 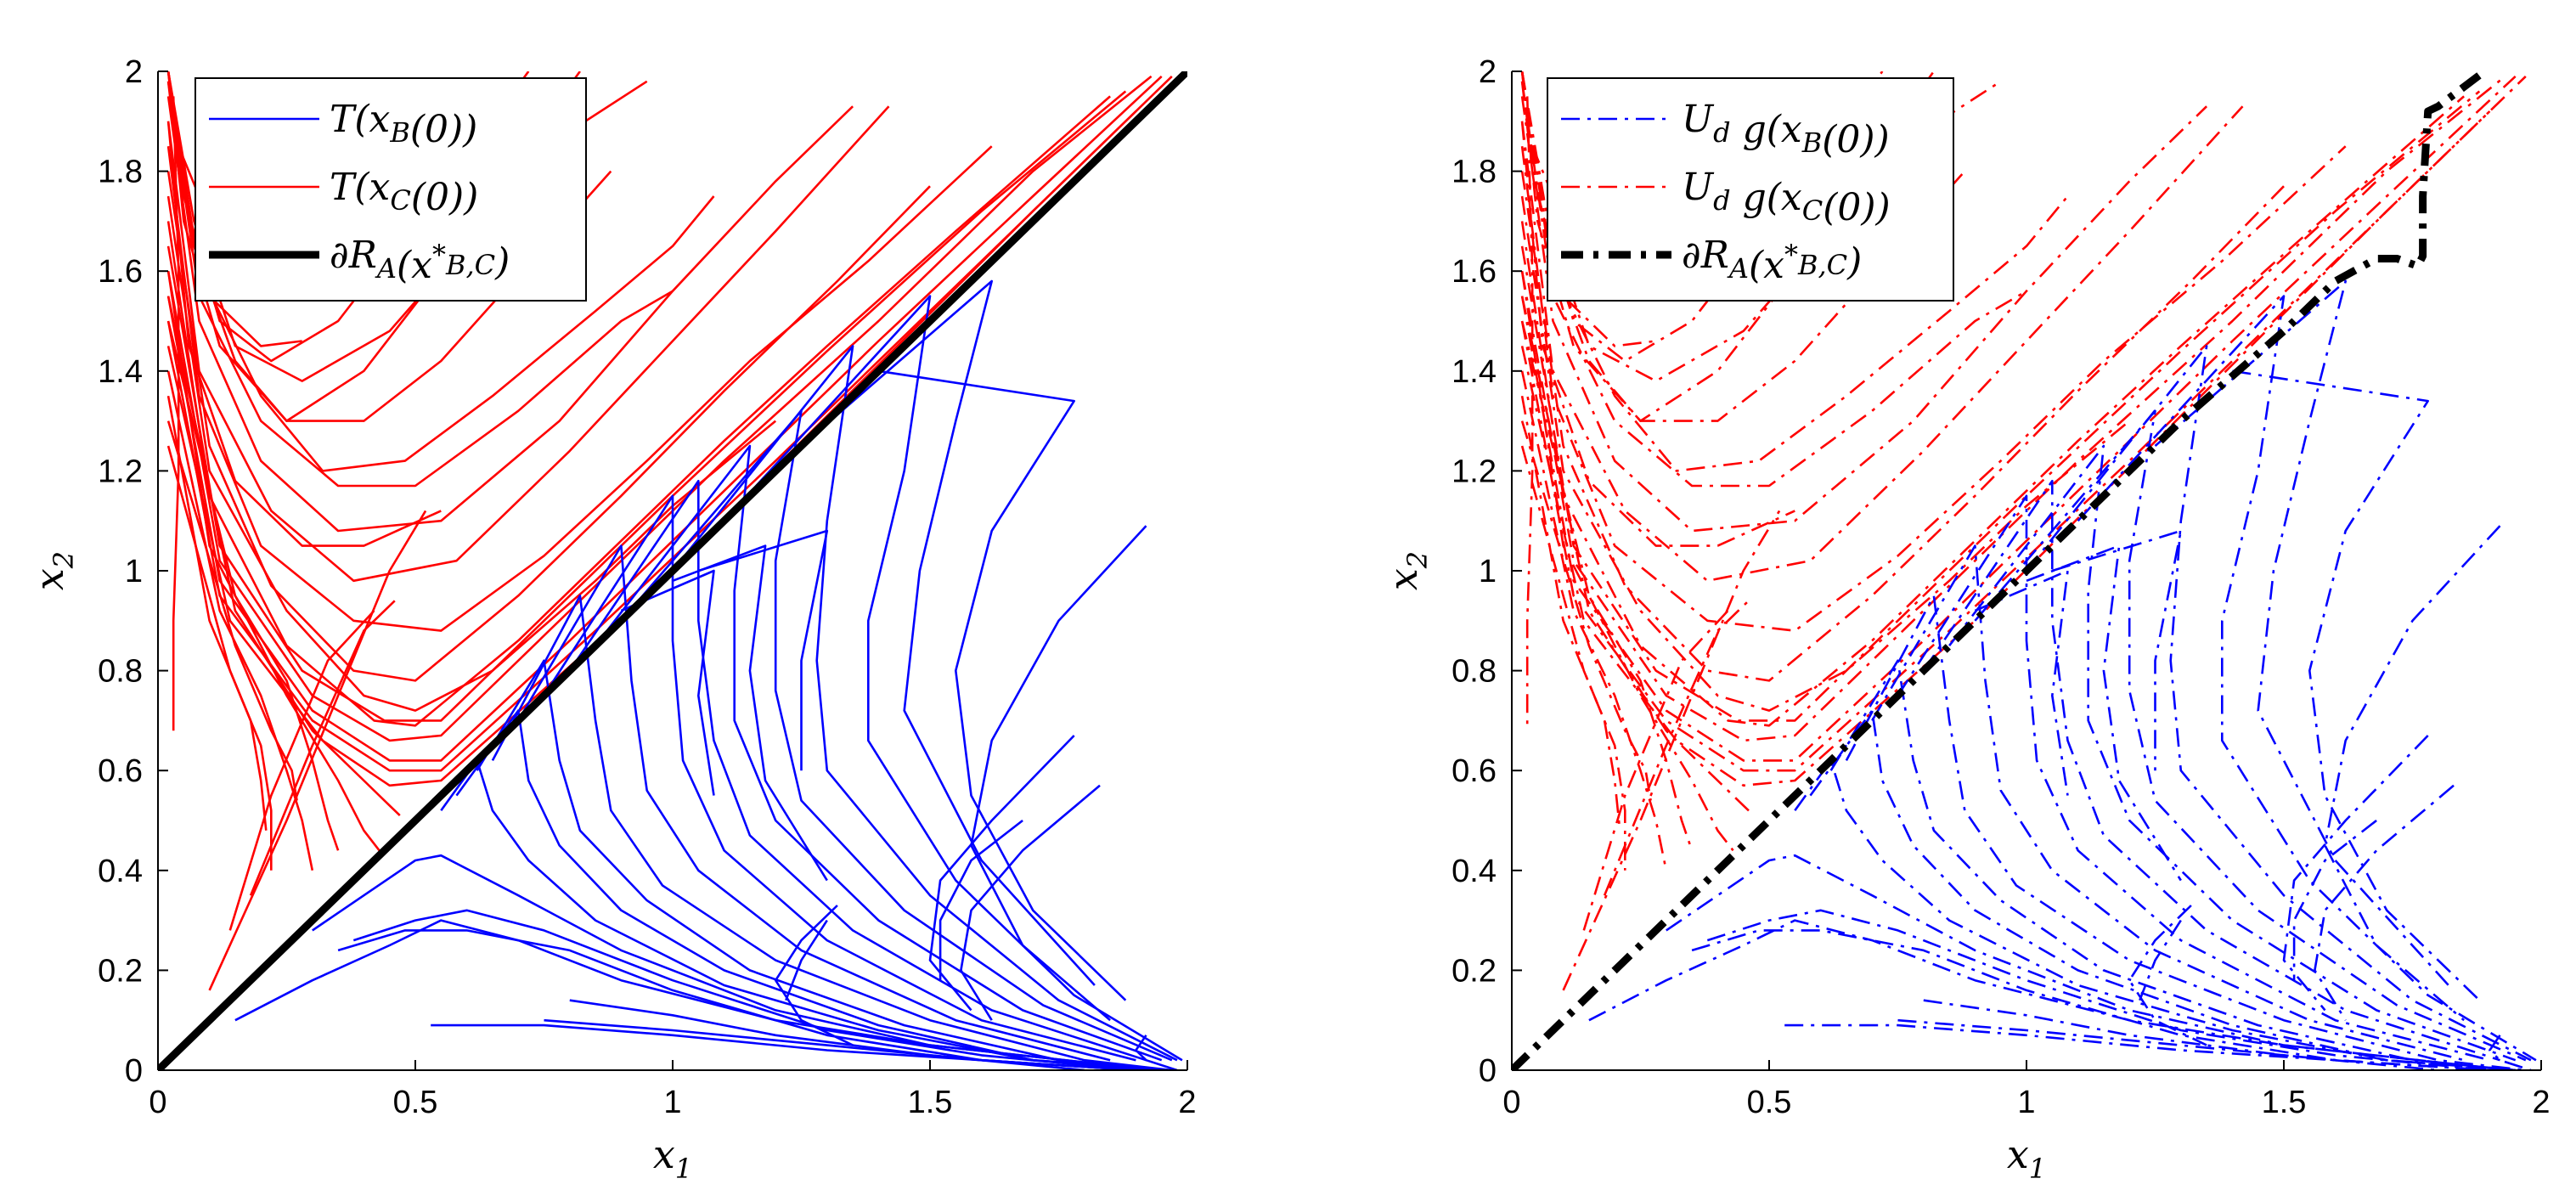 What do you see at coordinates (157, 1102) in the screenshot?
I see `x-tick-label: 0` at bounding box center [157, 1102].